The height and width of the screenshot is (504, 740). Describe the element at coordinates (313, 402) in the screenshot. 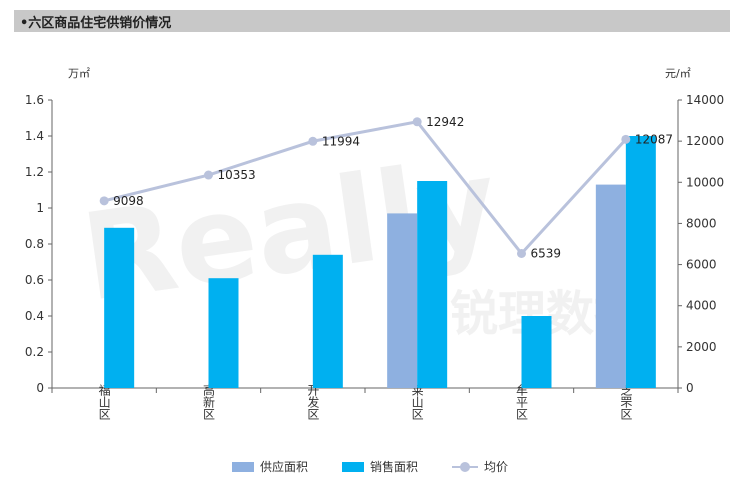

I see `x-tick-label: 开发区` at that location.